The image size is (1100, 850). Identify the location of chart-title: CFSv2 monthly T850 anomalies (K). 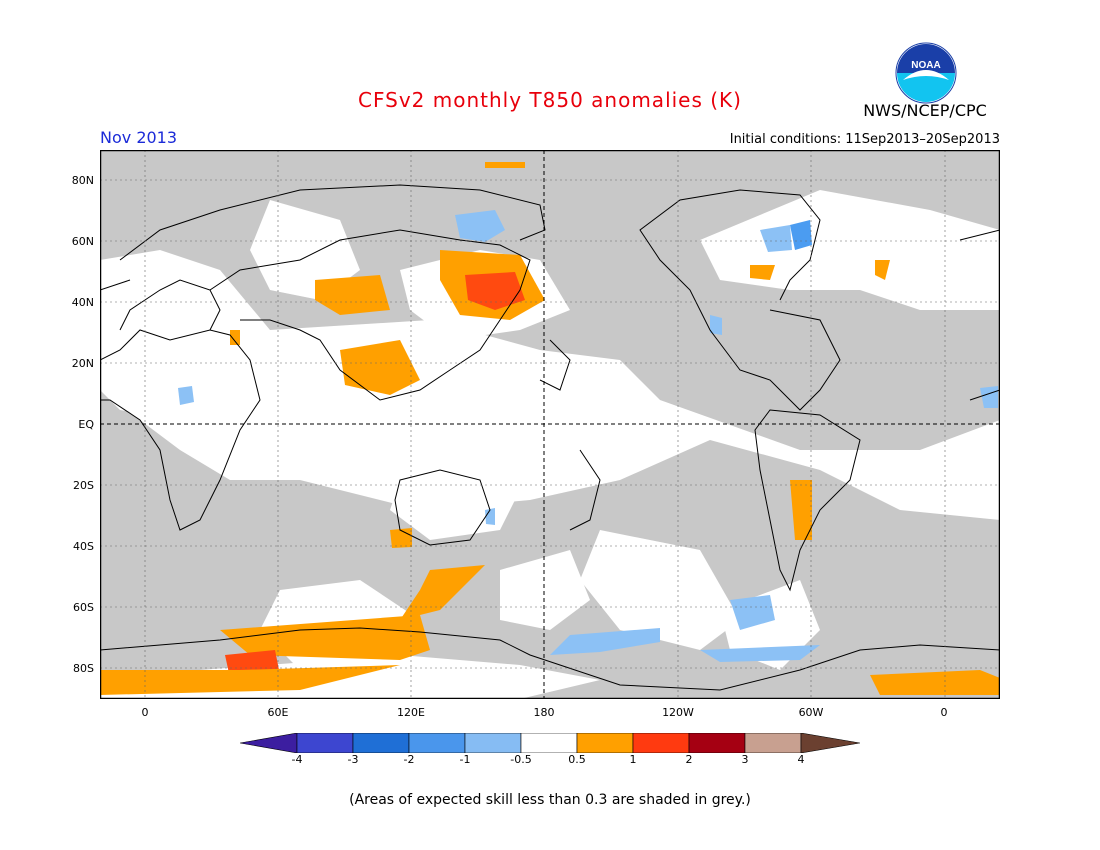
(550, 100).